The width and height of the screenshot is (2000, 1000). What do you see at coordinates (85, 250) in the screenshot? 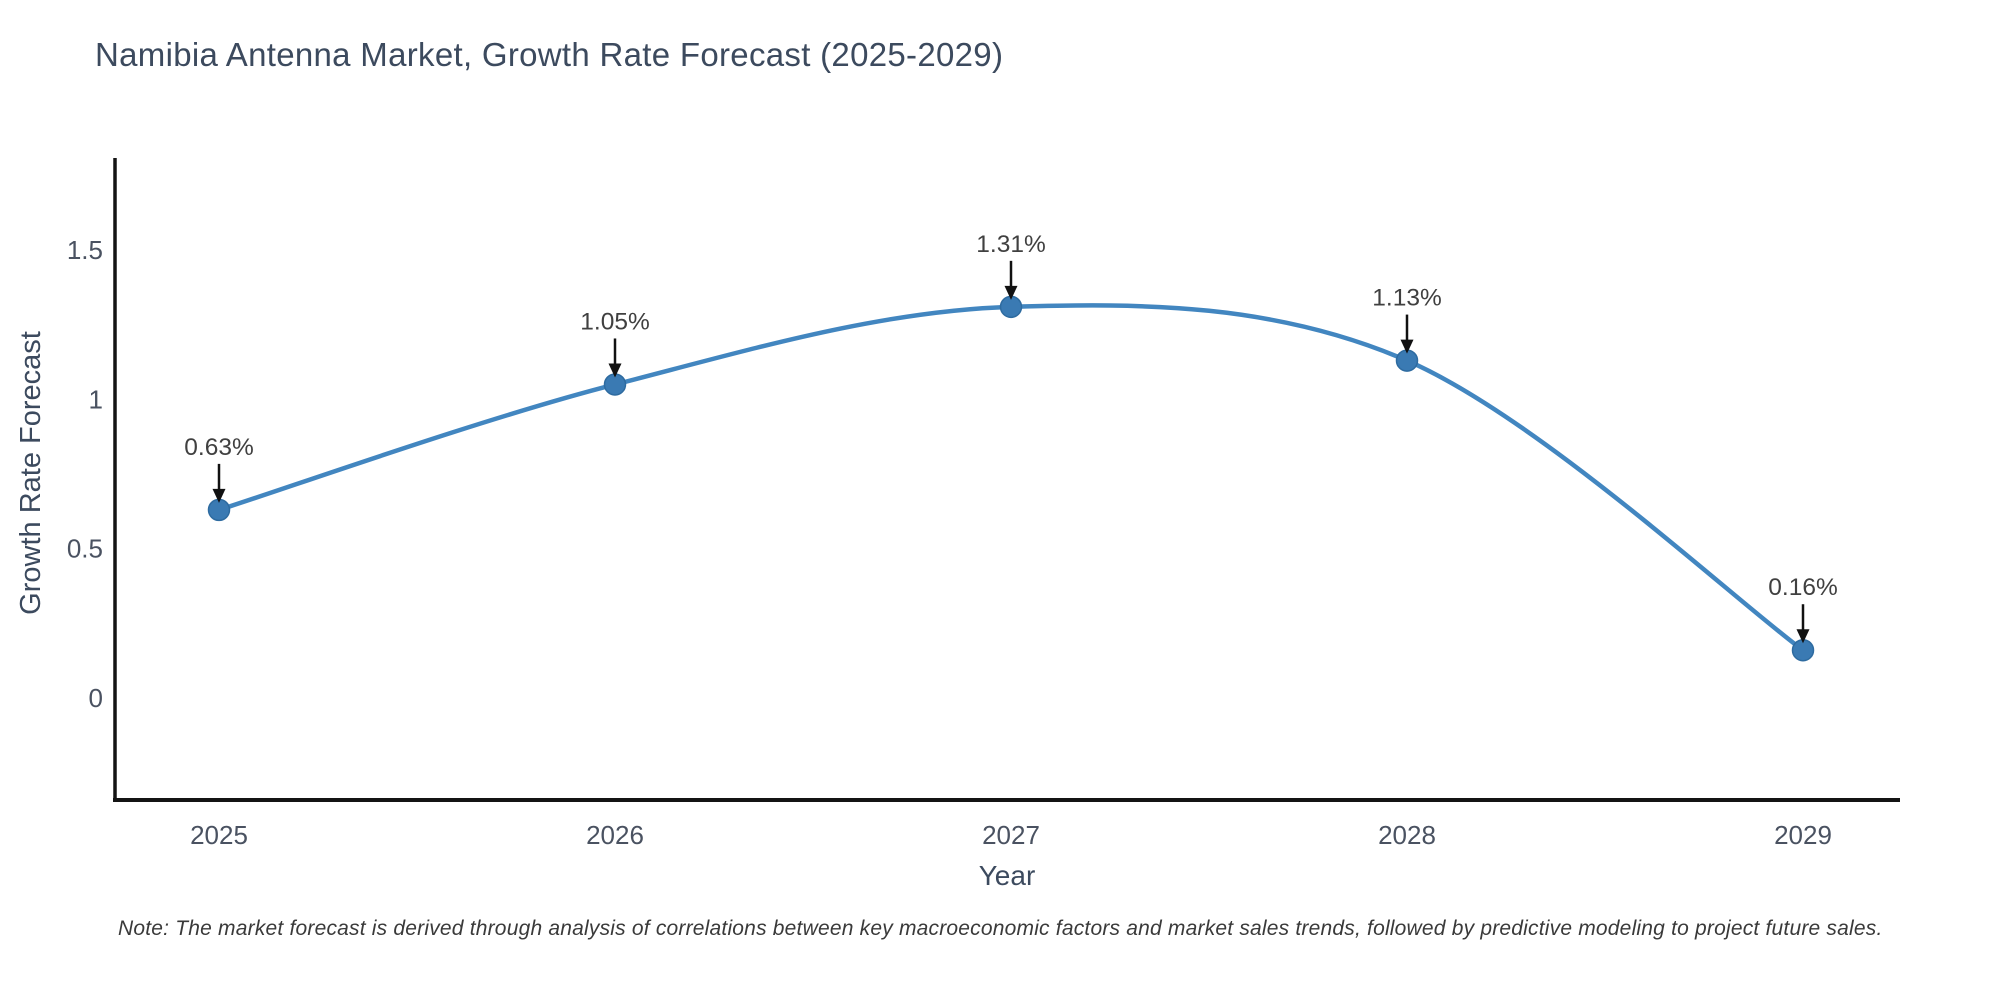
I see `y-tick-label: 1.5` at bounding box center [85, 250].